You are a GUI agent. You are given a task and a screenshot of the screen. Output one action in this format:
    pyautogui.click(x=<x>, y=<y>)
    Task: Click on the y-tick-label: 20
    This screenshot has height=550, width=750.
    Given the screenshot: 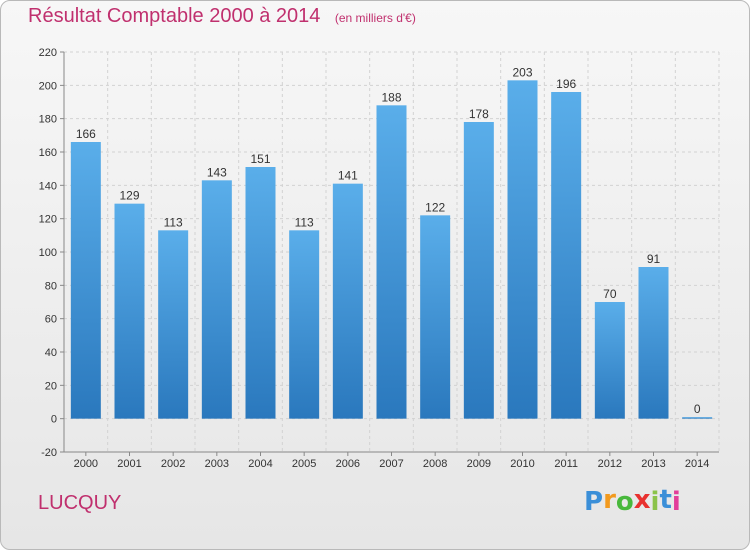 What is the action you would take?
    pyautogui.click(x=51, y=386)
    